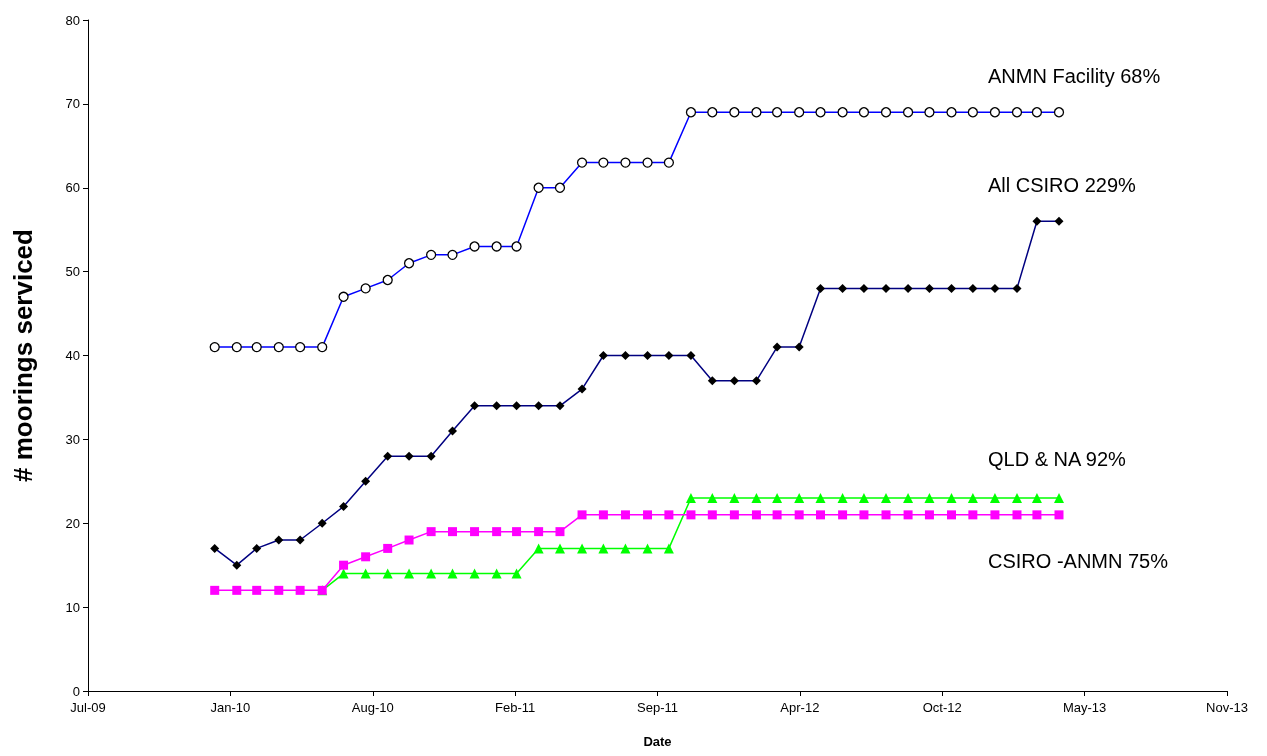  I want to click on y-tick-label: 80, so click(72, 20).